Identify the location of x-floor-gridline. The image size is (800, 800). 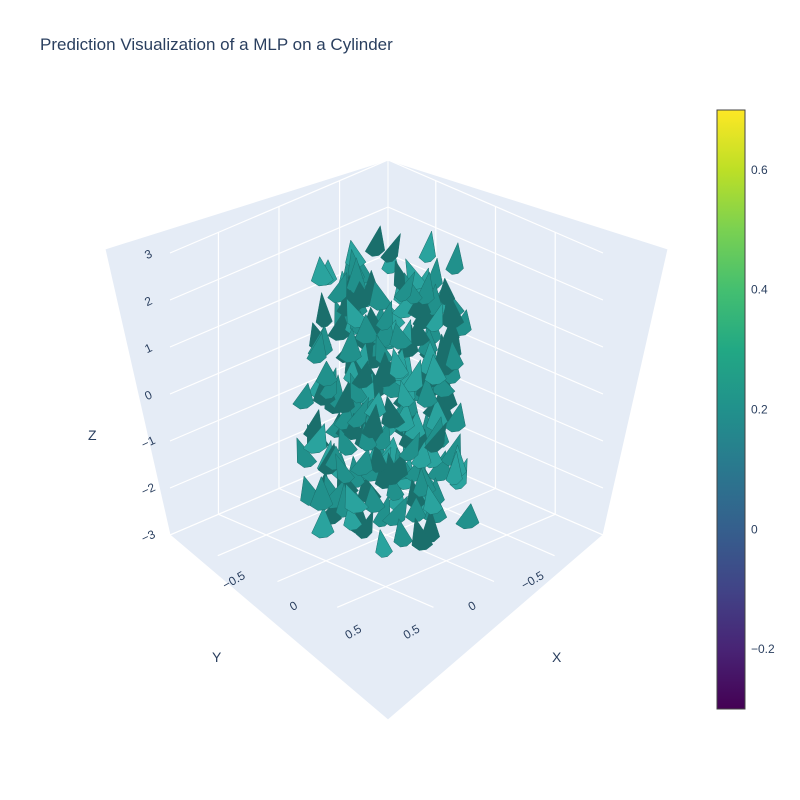
(446, 560).